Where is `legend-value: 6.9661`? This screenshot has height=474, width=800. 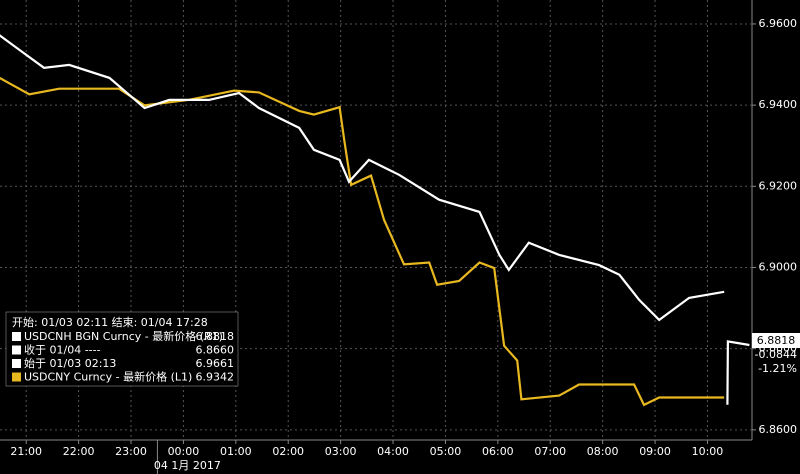
legend-value: 6.9661 is located at coordinates (215, 363).